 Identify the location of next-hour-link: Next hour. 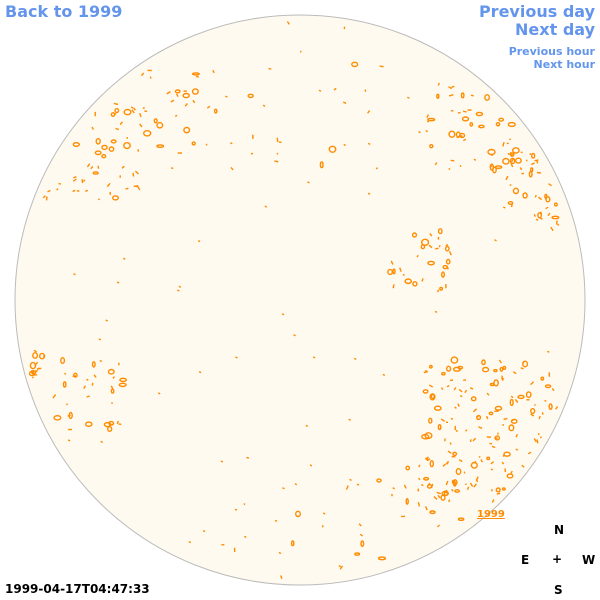
(564, 64).